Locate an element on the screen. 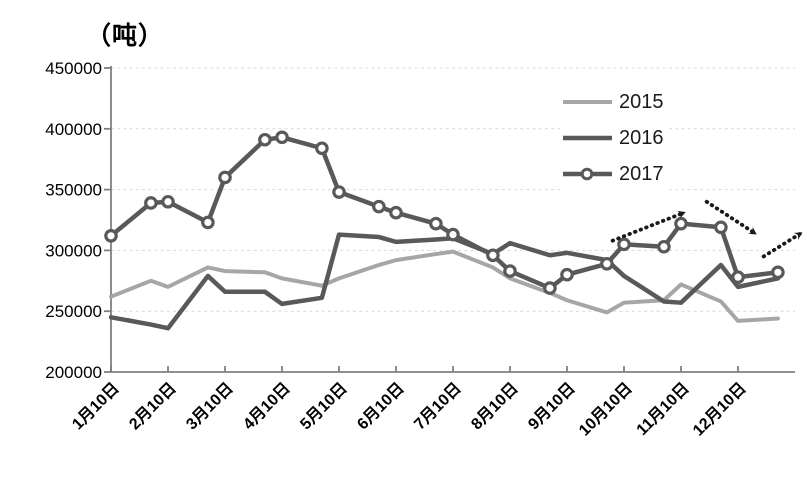  x-tick-label: 8月10日 is located at coordinates (495, 406).